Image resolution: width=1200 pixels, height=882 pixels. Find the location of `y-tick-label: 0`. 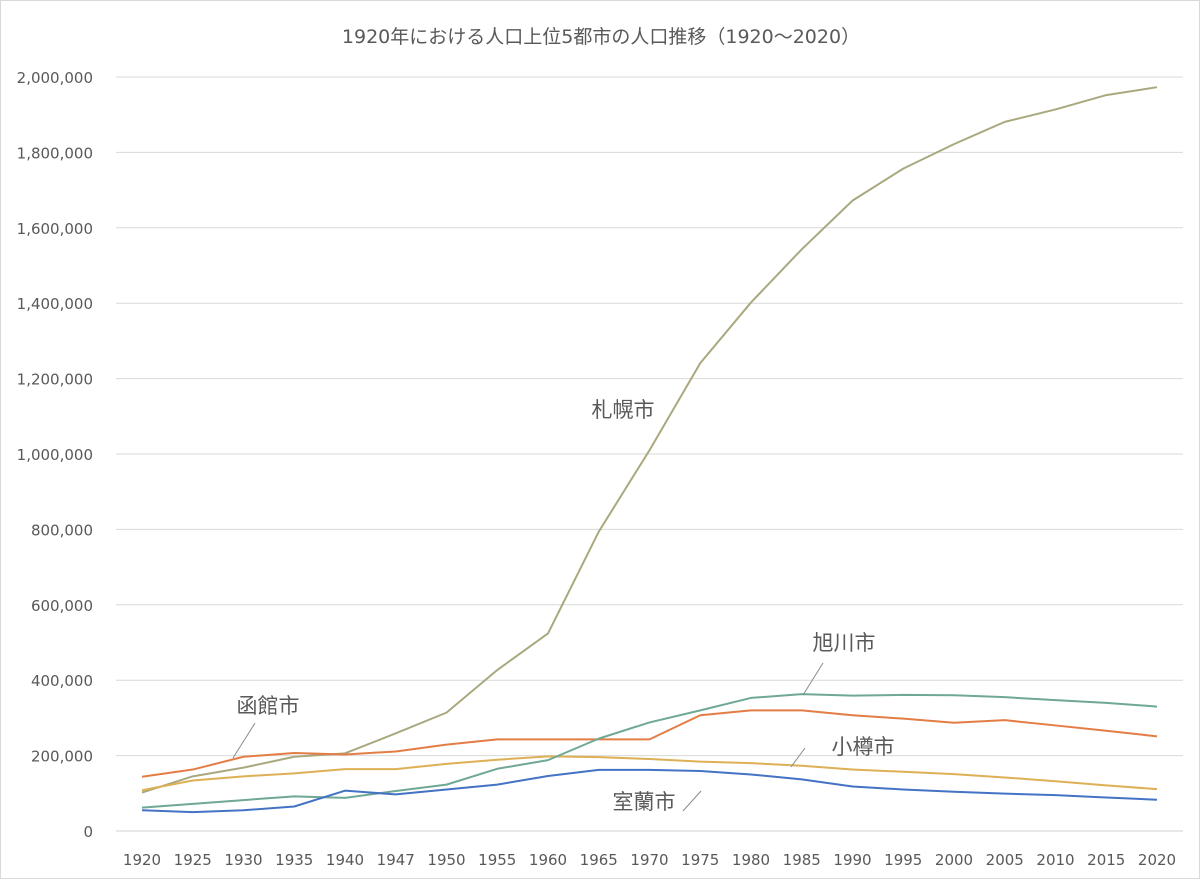

y-tick-label: 0 is located at coordinates (88, 832).